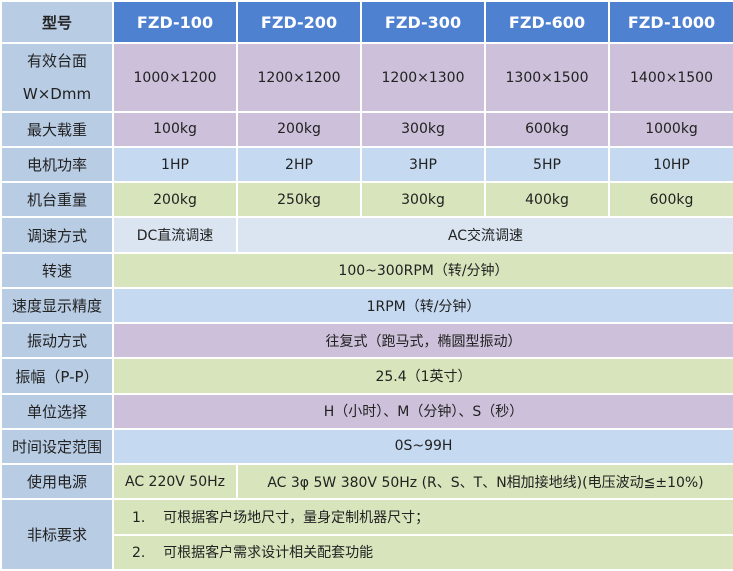  What do you see at coordinates (175, 129) in the screenshot?
I see `value-cell: 100kg` at bounding box center [175, 129].